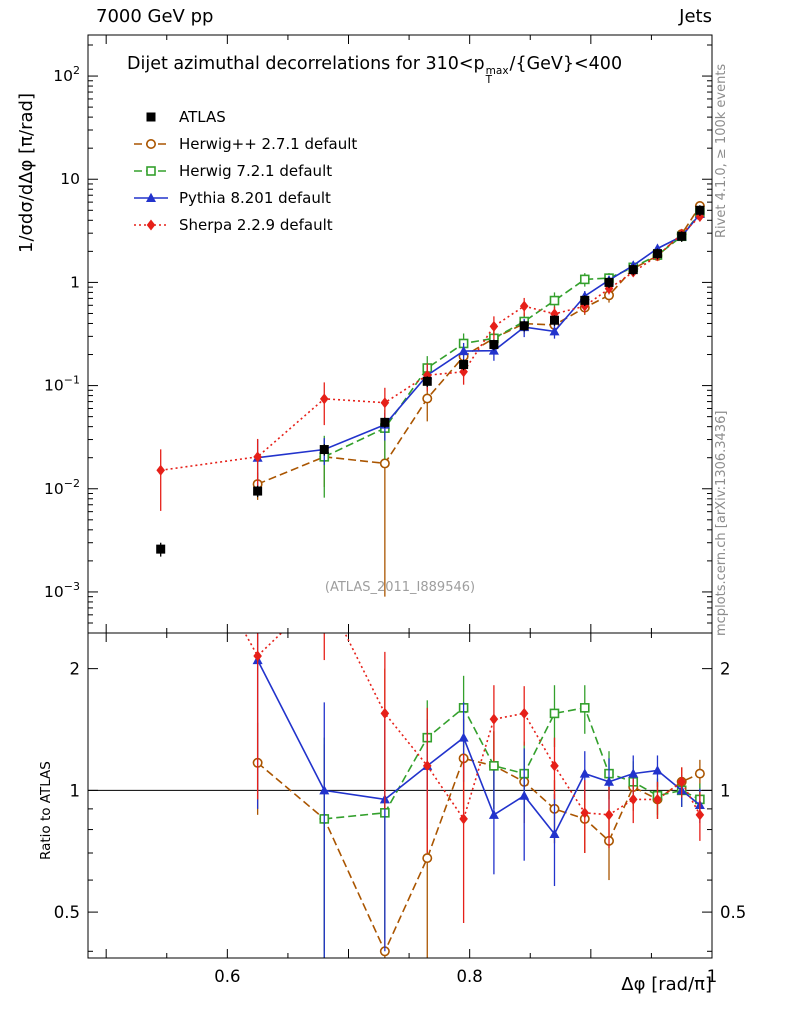  I want to click on legend-item-herwig7: Herwig 7.2.1 default, so click(245, 170).